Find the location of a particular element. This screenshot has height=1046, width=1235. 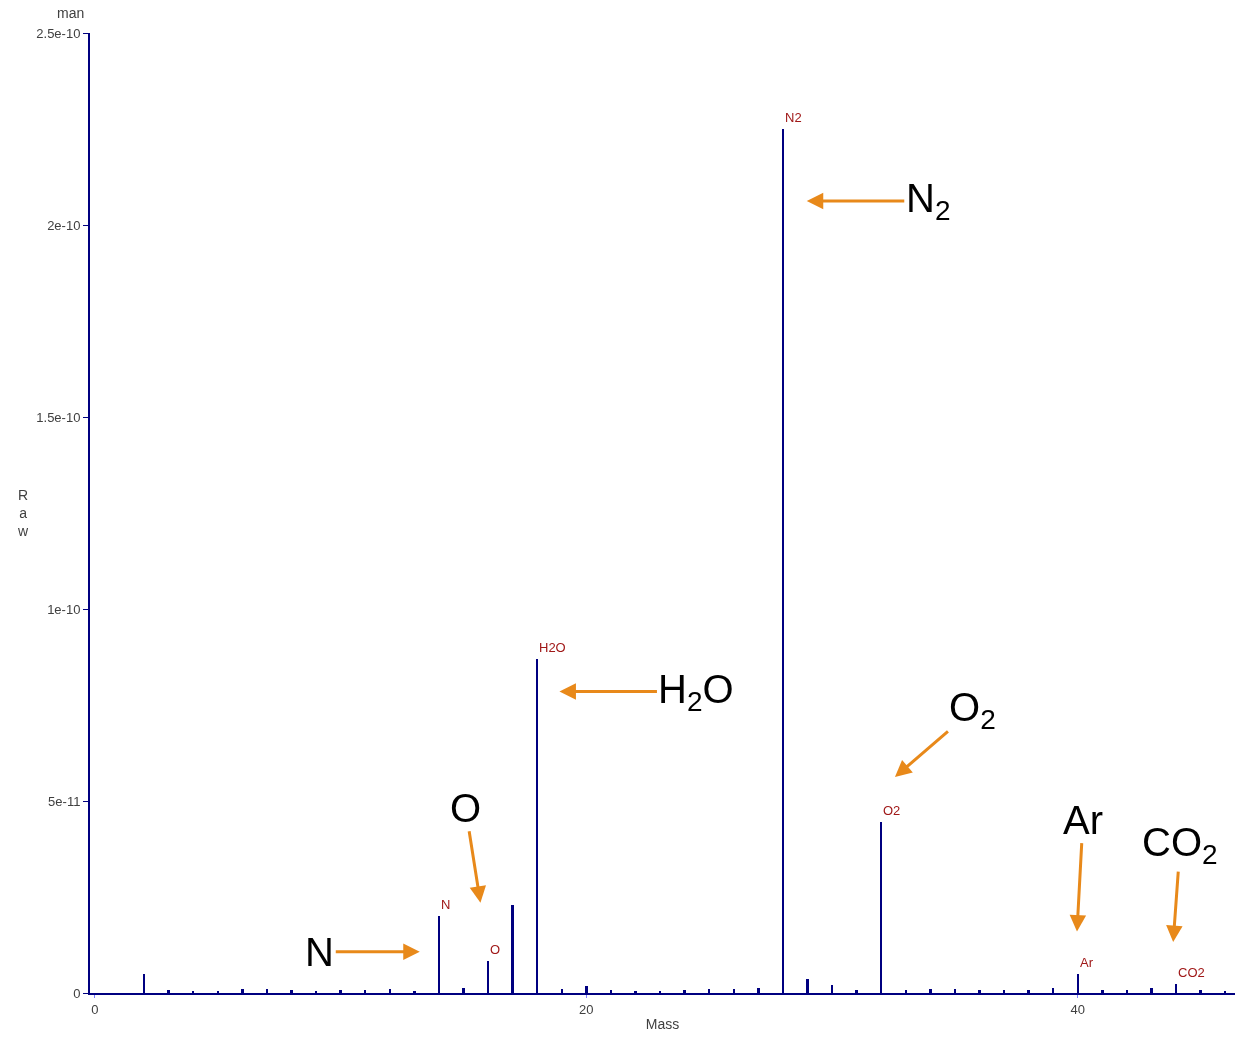

annotation: H$_{2}$O is located at coordinates (696, 692).